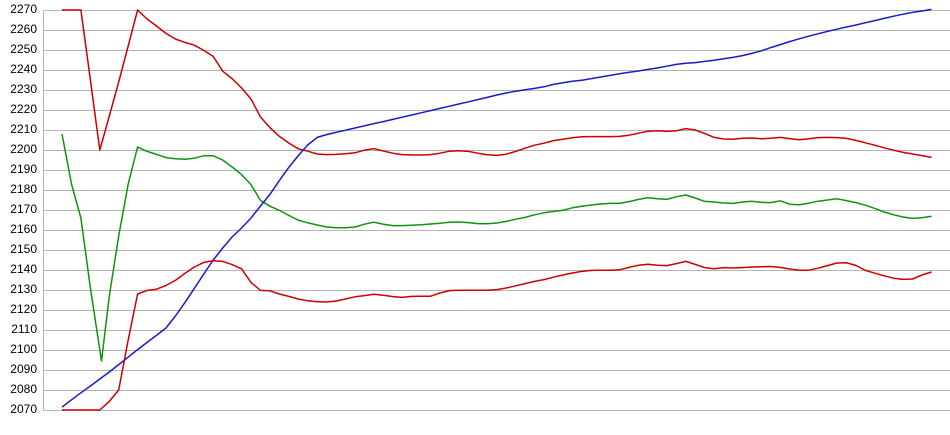  I want to click on svg-text: 2100, so click(23, 349).